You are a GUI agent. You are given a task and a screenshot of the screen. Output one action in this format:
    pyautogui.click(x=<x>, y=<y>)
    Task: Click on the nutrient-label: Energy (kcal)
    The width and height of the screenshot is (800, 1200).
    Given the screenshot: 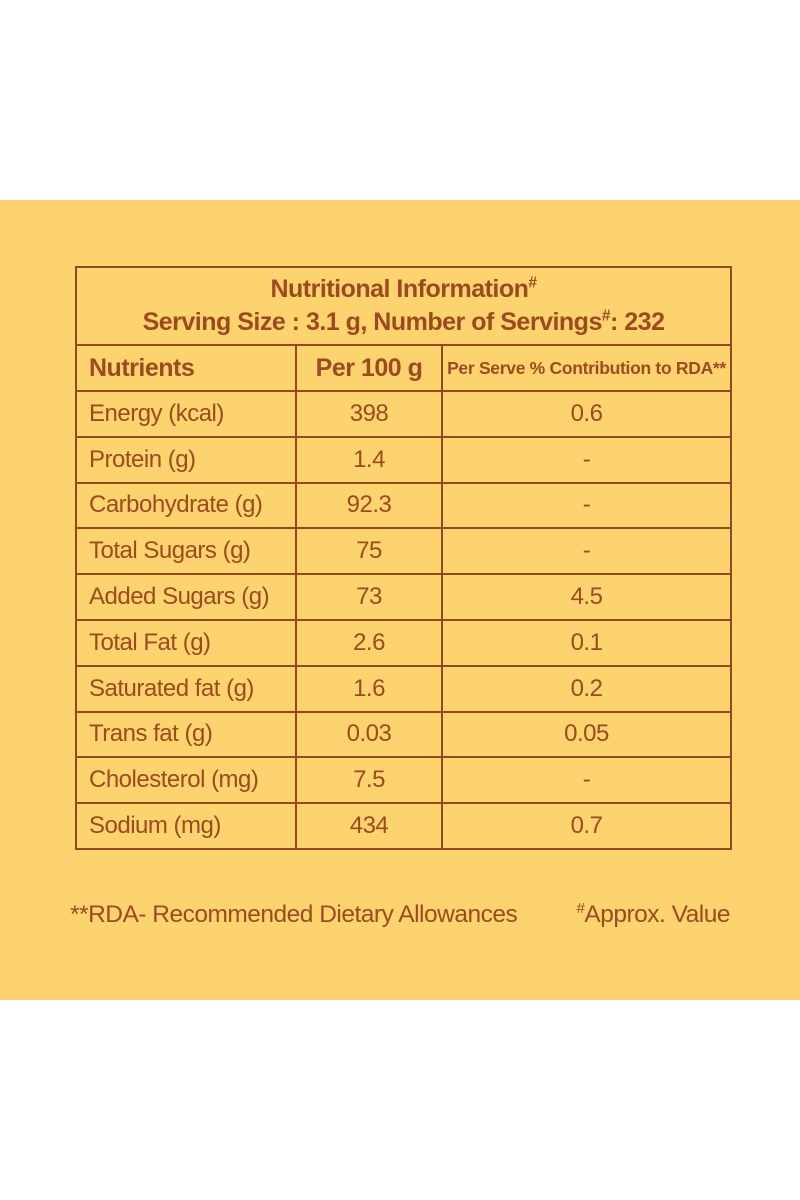 What is the action you would take?
    pyautogui.click(x=186, y=414)
    